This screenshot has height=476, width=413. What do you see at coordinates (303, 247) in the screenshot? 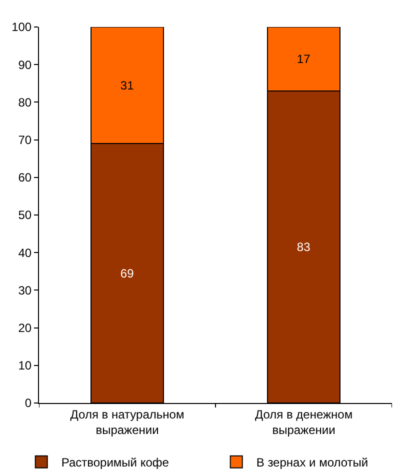
I see `data-label: 83` at bounding box center [303, 247].